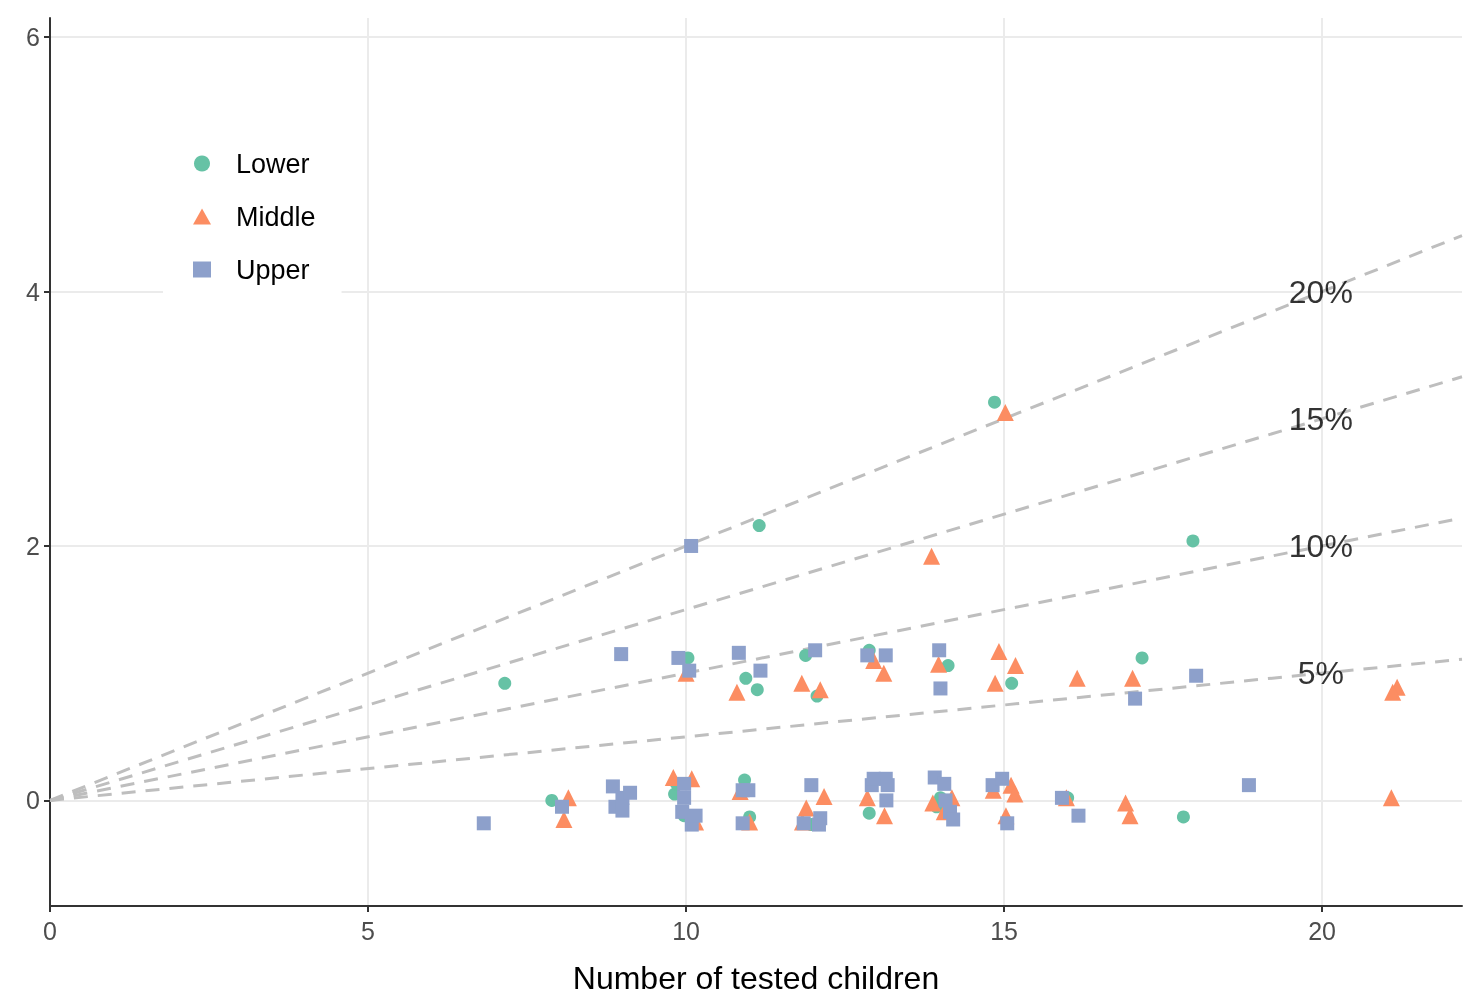 The height and width of the screenshot is (999, 1466). Describe the element at coordinates (33, 37) in the screenshot. I see `y-tick-label: 6` at that location.